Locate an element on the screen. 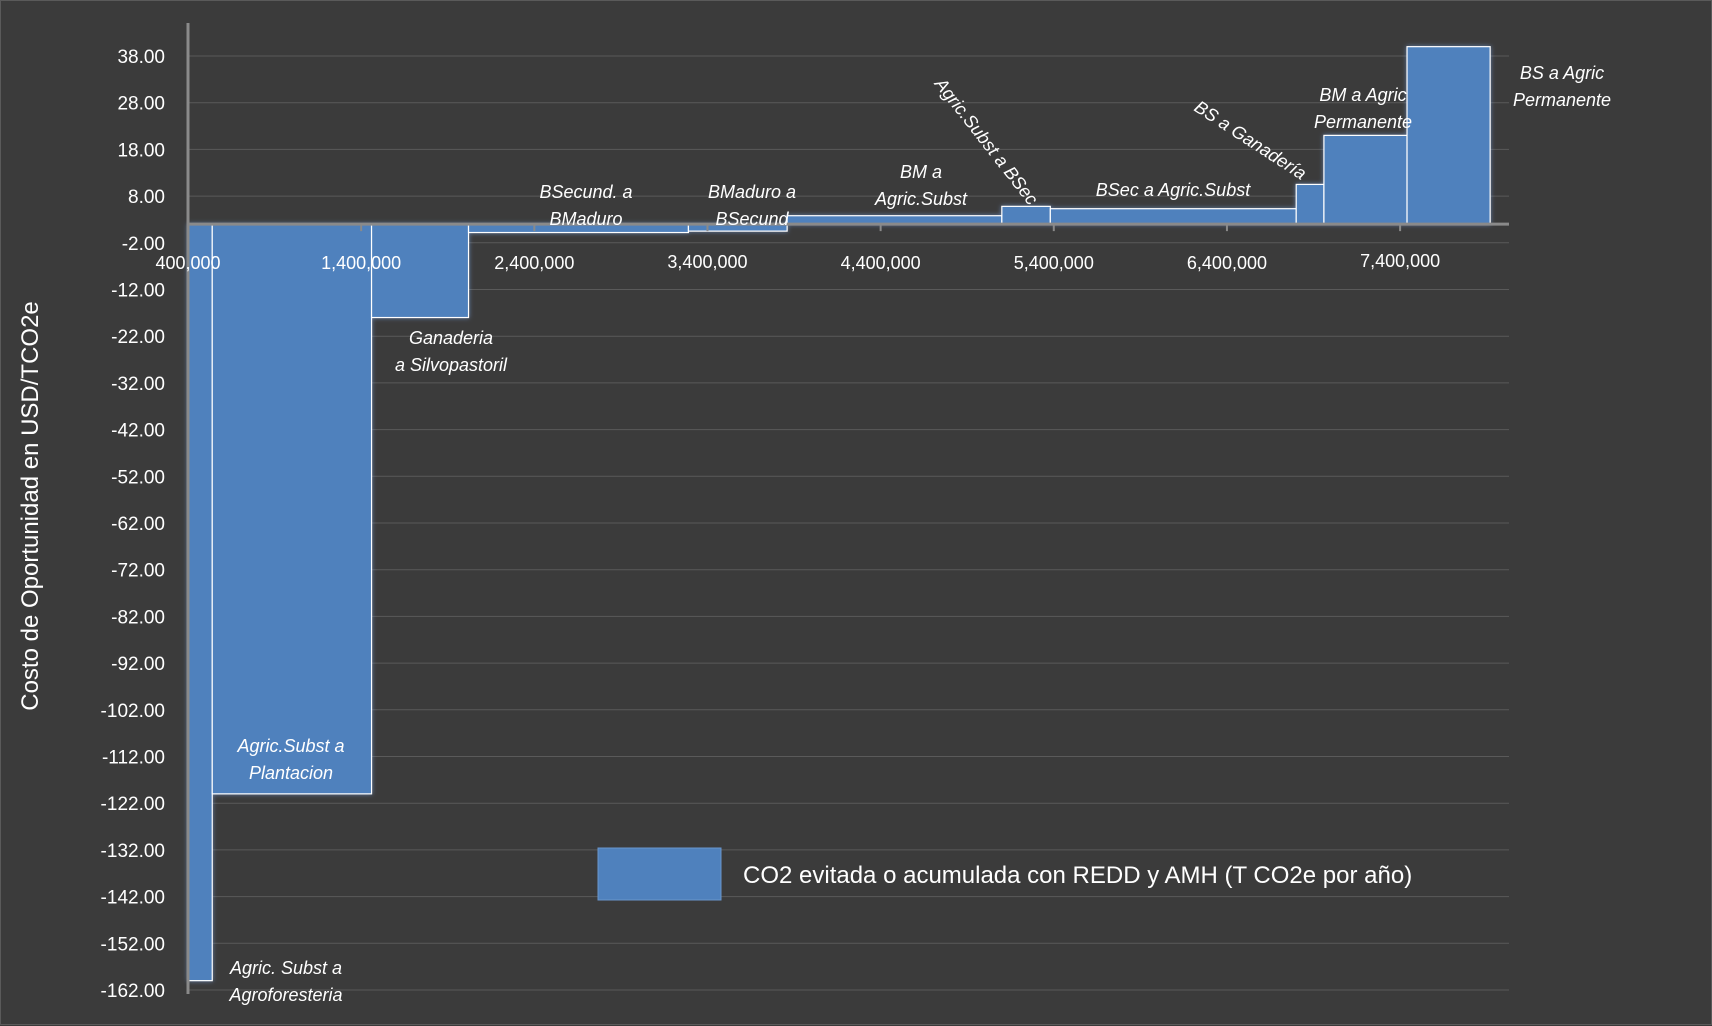 Image resolution: width=1712 pixels, height=1026 pixels. bar-label: BSecund. a BMaduro is located at coordinates (585, 205).